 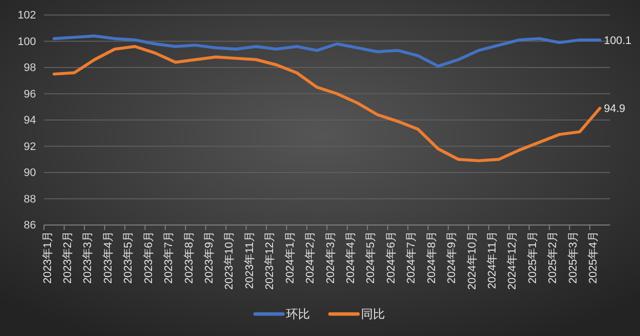 I want to click on x-tick-label: 2024年7月, so click(x=412, y=257).